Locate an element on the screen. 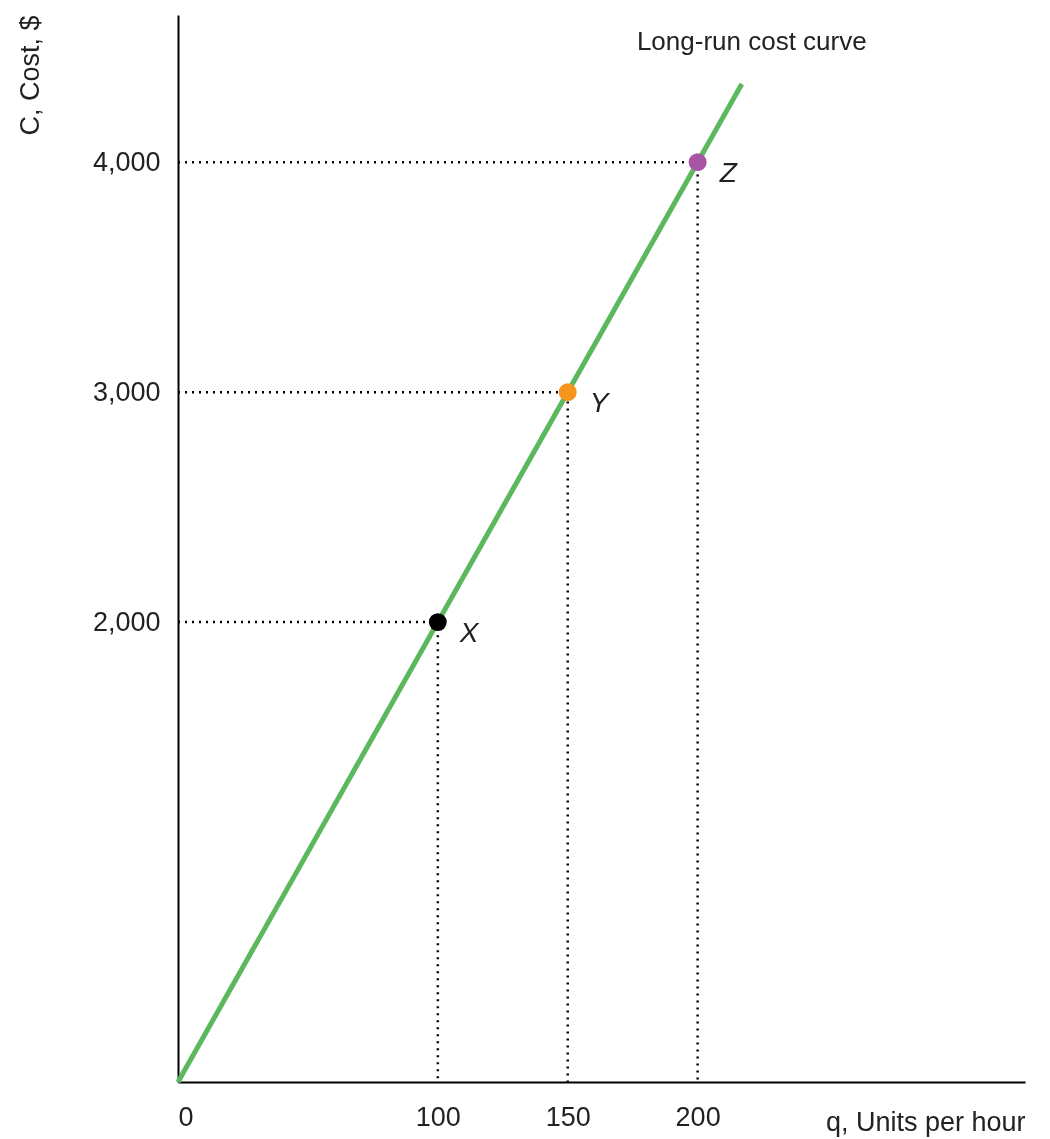 This screenshot has width=1050, height=1139. x-tick-label: 0 is located at coordinates (186, 1116).